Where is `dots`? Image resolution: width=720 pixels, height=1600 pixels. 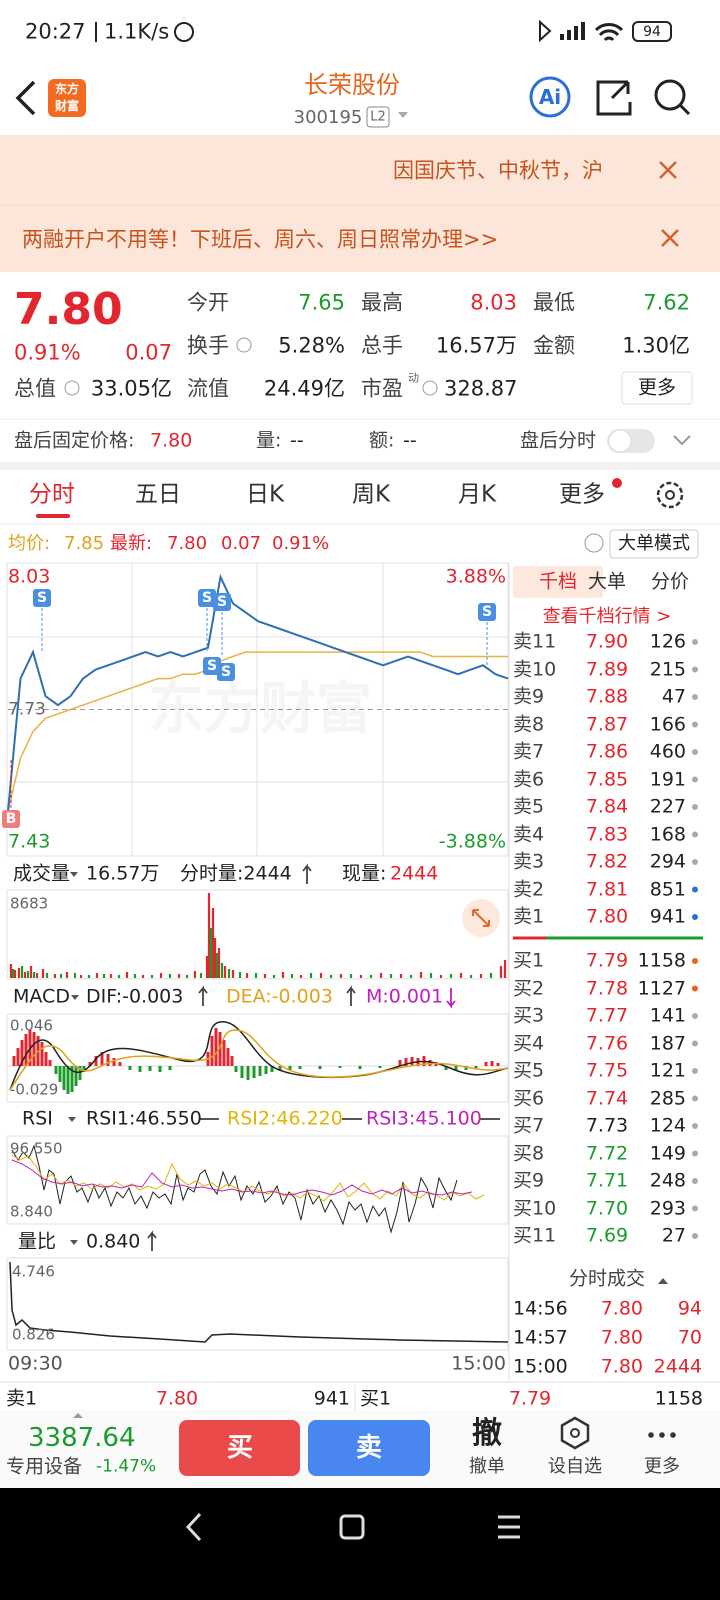 dots is located at coordinates (695, 939).